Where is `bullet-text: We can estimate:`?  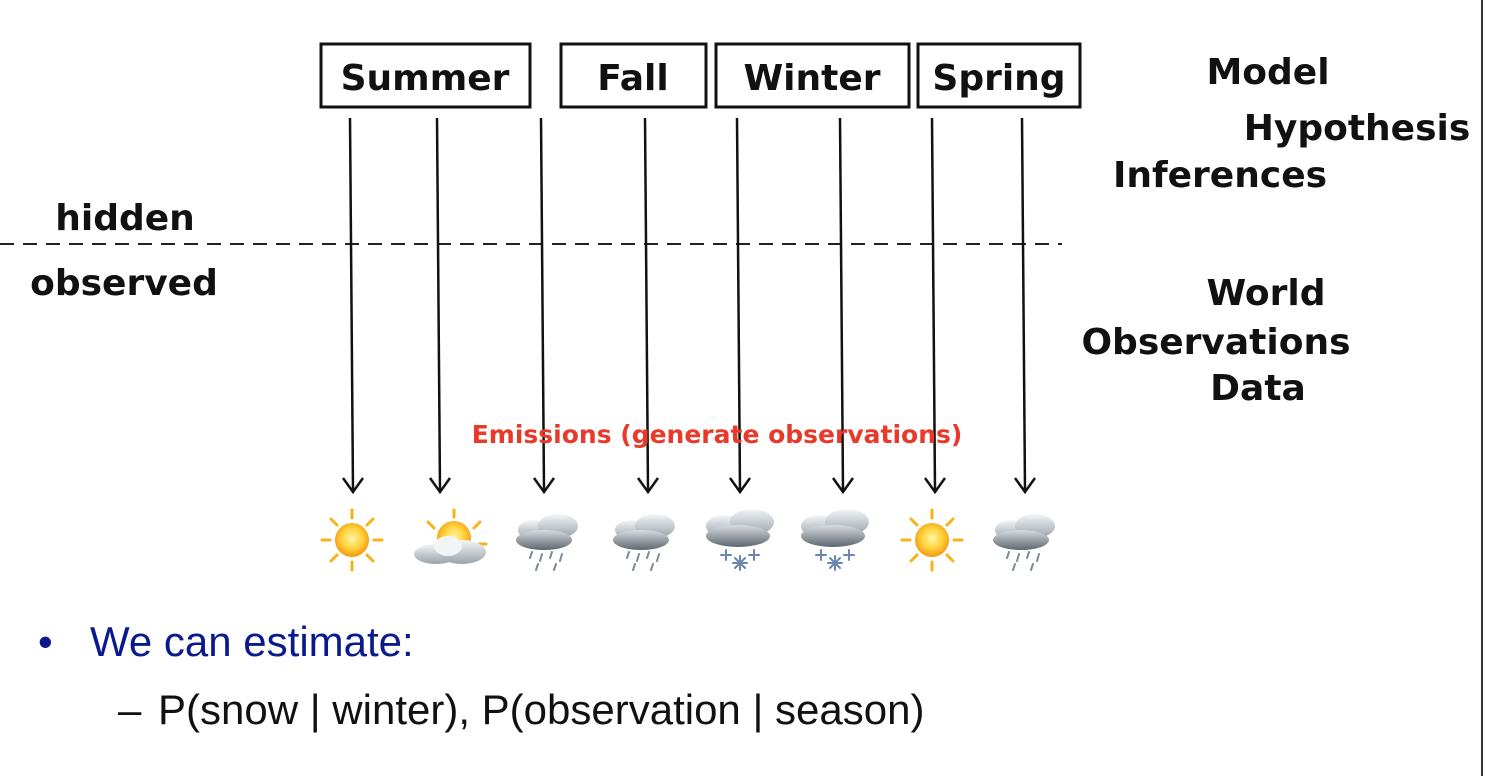 bullet-text: We can estimate: is located at coordinates (252, 641).